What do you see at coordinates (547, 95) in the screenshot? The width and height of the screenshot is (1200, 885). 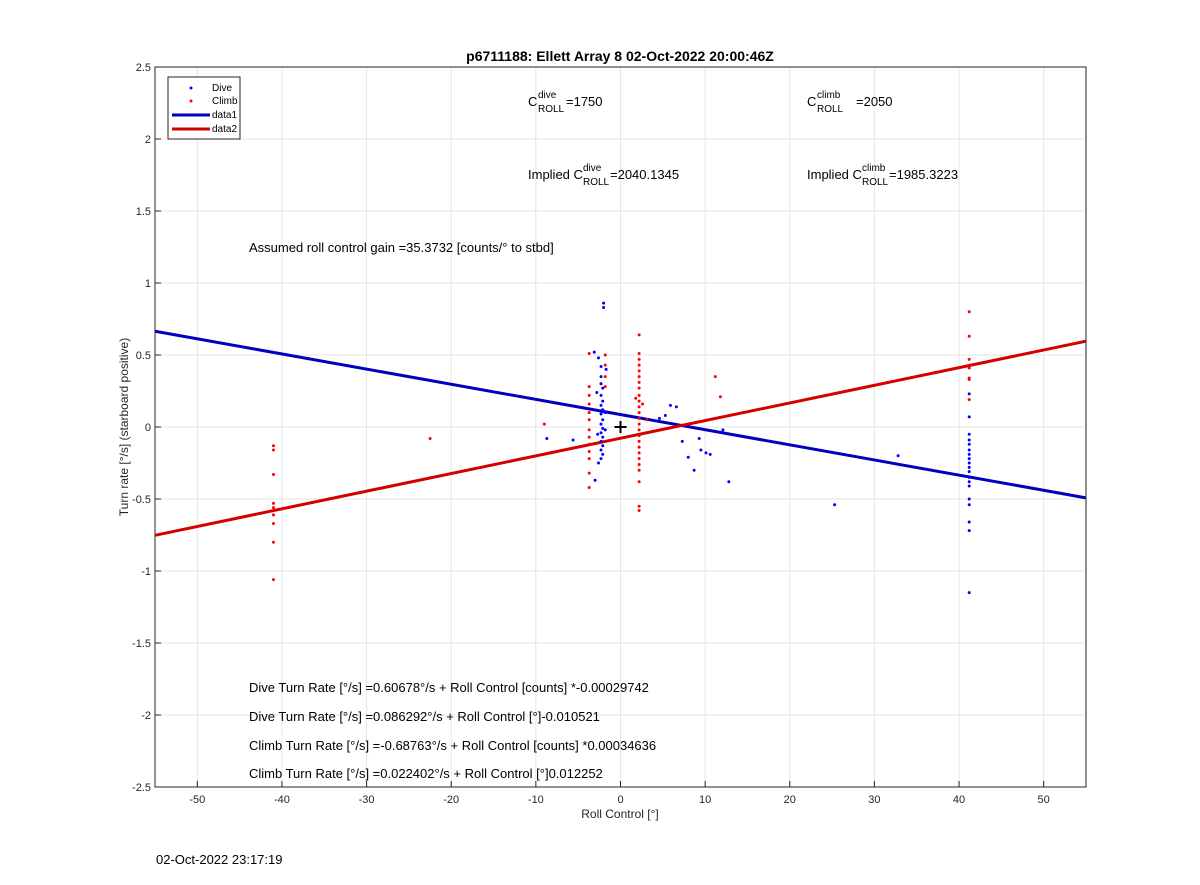 I see `c-dive-sup: dive` at bounding box center [547, 95].